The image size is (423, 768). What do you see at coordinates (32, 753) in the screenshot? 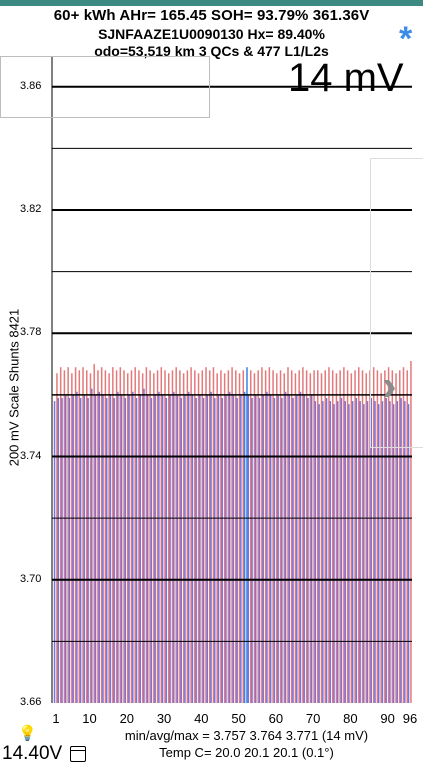
I see `pack-voltage: 14.40V` at bounding box center [32, 753].